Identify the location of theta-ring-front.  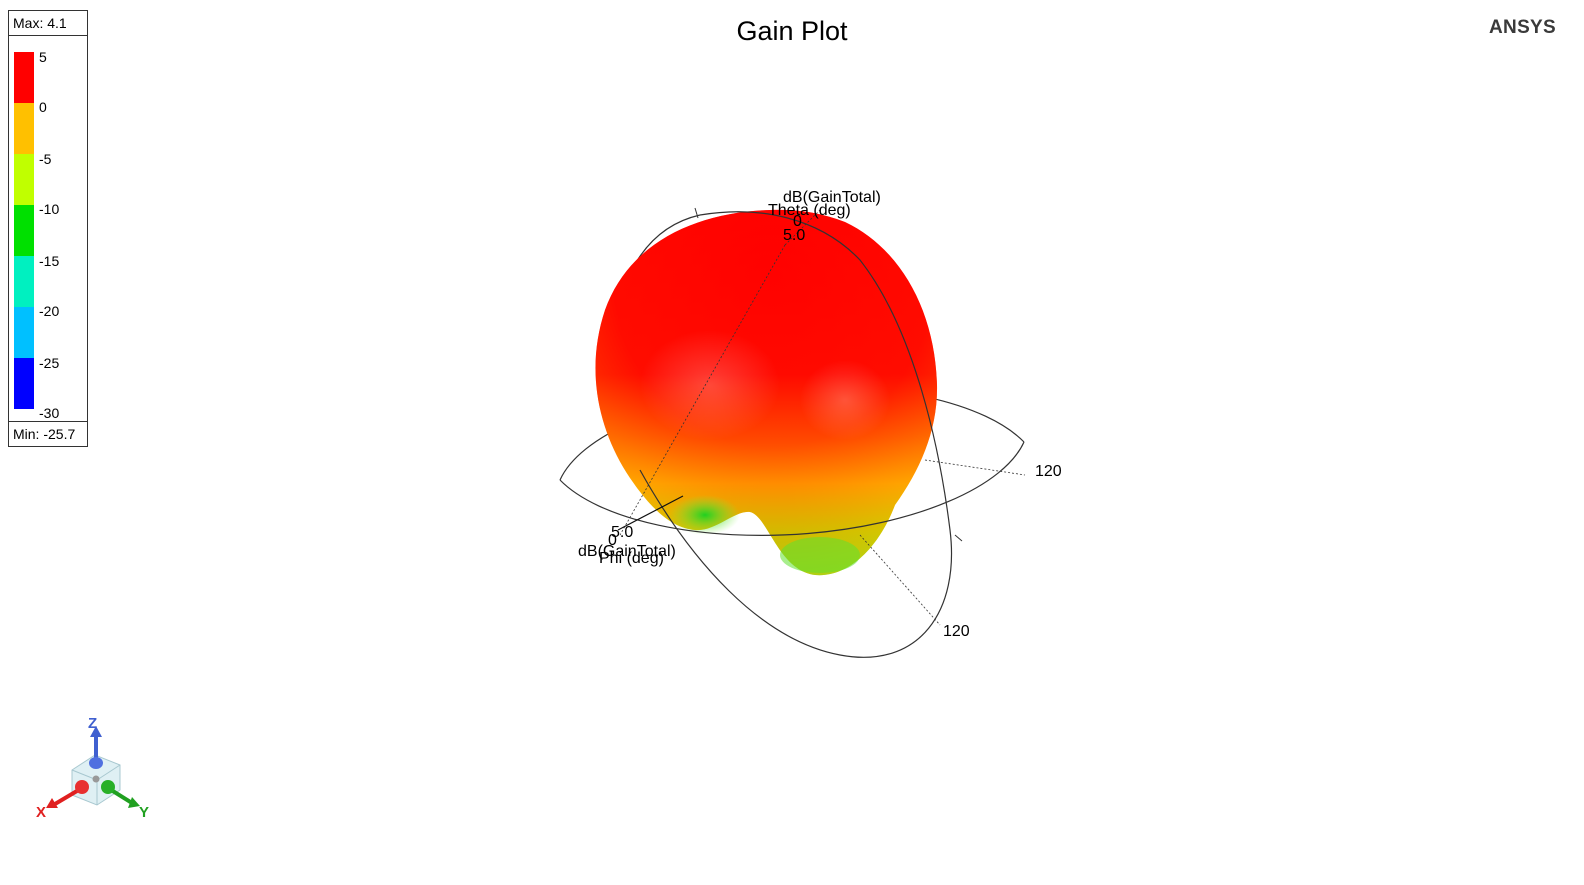
(796, 434).